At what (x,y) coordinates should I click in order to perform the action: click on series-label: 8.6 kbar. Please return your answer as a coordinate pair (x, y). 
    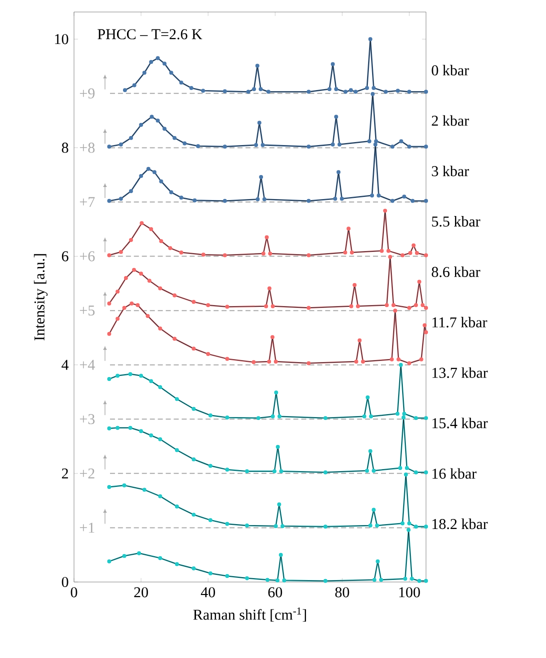
    Looking at the image, I should click on (456, 272).